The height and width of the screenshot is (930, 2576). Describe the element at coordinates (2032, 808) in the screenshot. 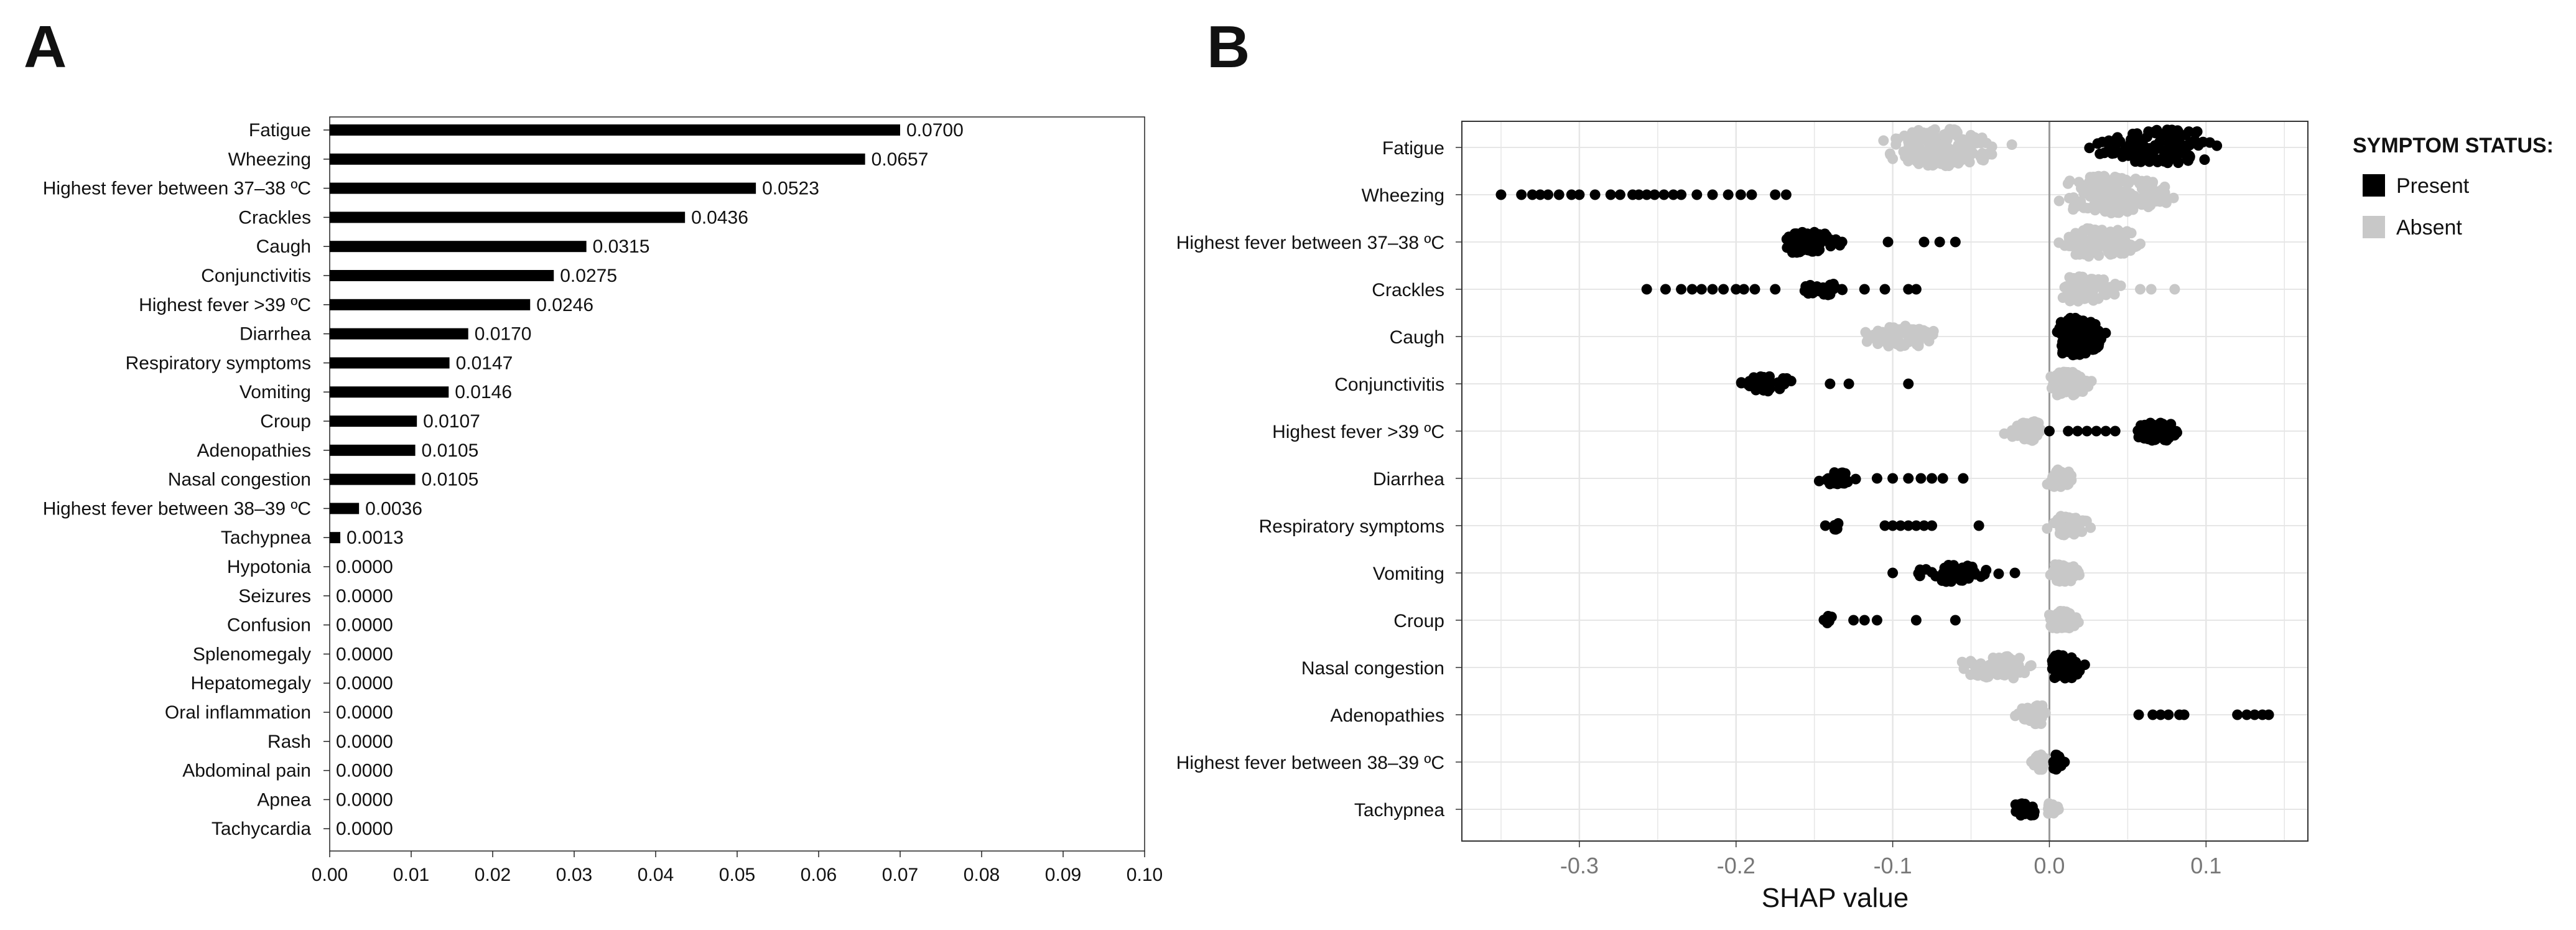

I see `present-tachypnea-point` at that location.